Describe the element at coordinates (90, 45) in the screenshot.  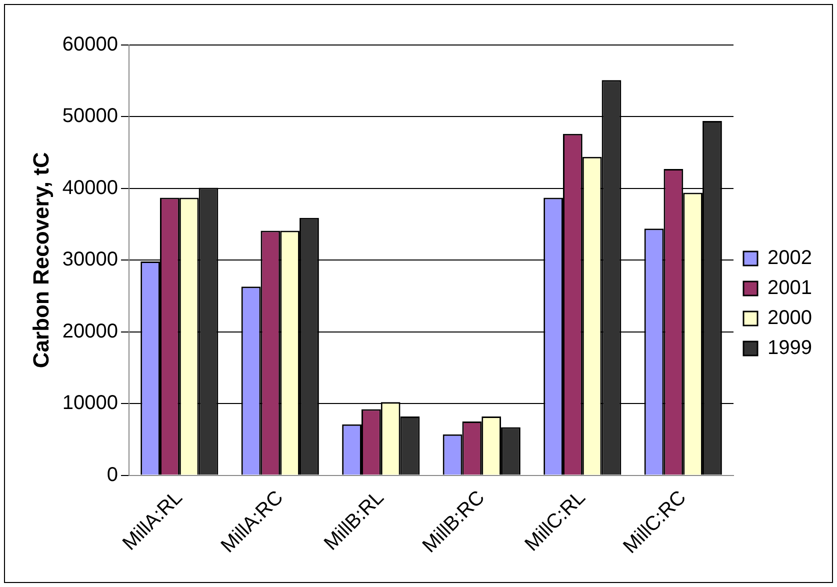
I see `y-tick-label: 60000` at that location.